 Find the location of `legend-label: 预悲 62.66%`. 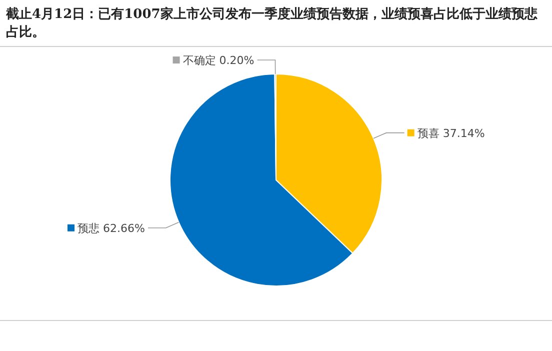

legend-label: 预悲 62.66% is located at coordinates (111, 228).